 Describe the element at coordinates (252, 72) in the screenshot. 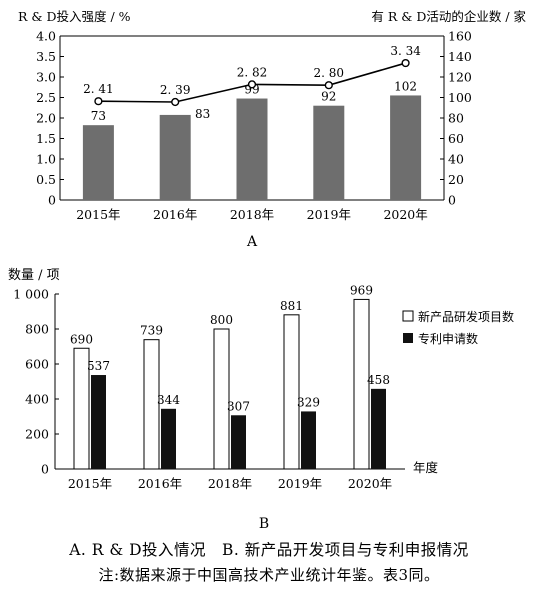

I see `line-value-label: 2. 82` at that location.